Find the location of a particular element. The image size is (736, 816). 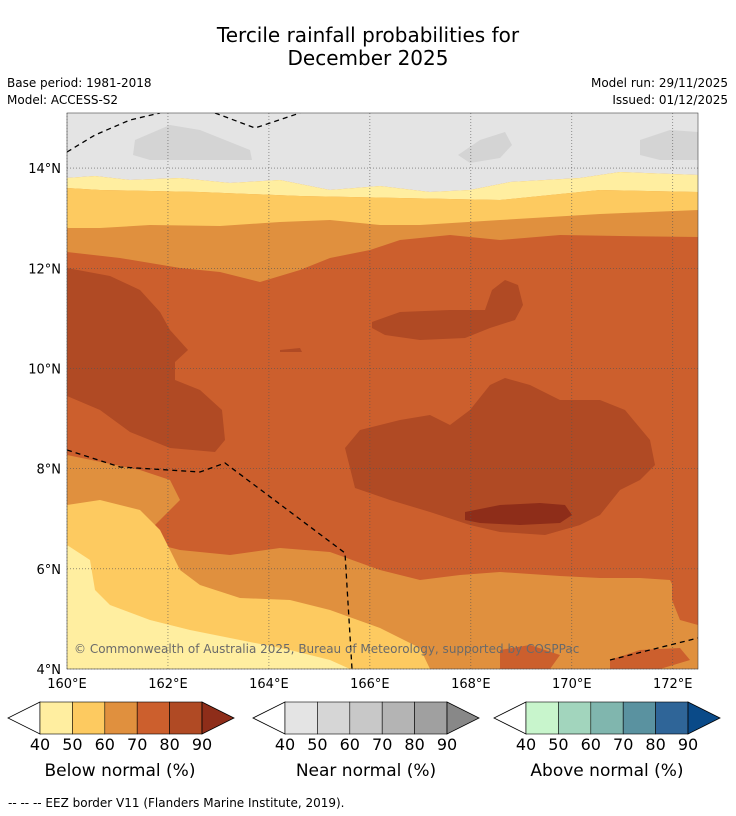

near-colorbar-tick: 40 is located at coordinates (285, 744).